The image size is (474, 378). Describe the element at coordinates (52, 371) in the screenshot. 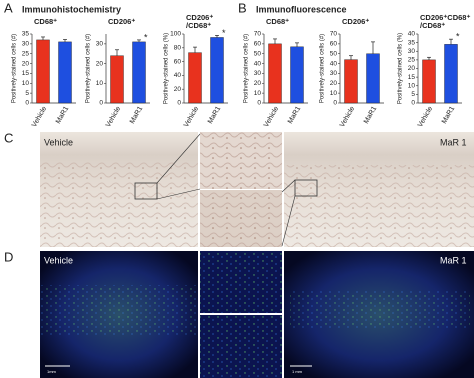

I see `scale-label: 1mm` at that location.